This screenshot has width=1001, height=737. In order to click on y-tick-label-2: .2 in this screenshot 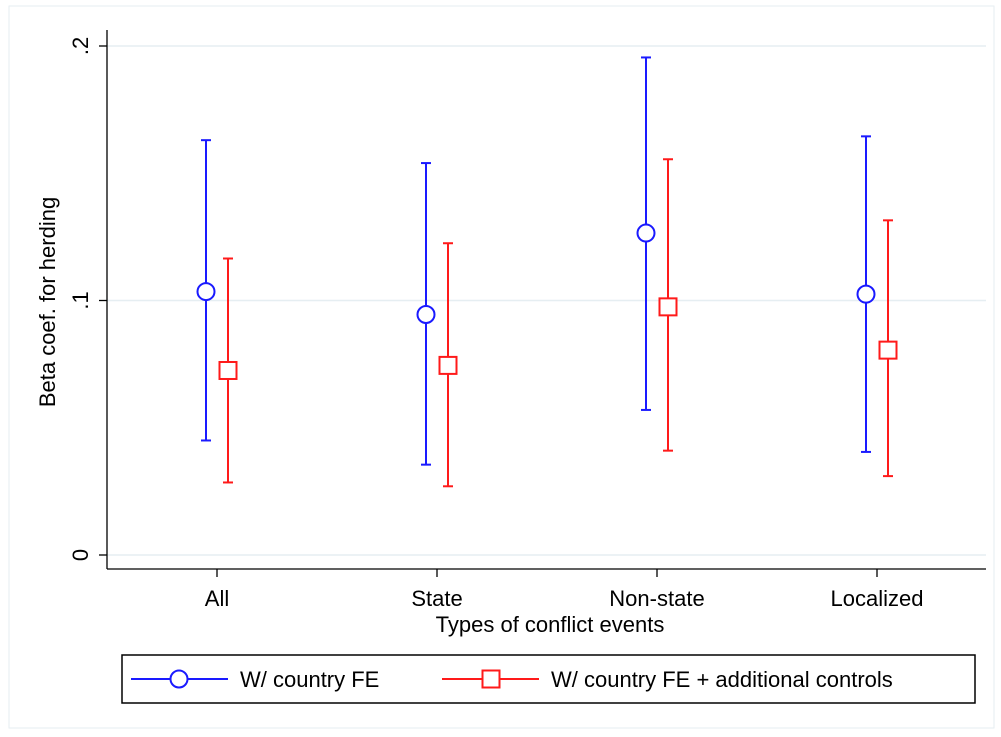, I will do `click(80, 46)`.